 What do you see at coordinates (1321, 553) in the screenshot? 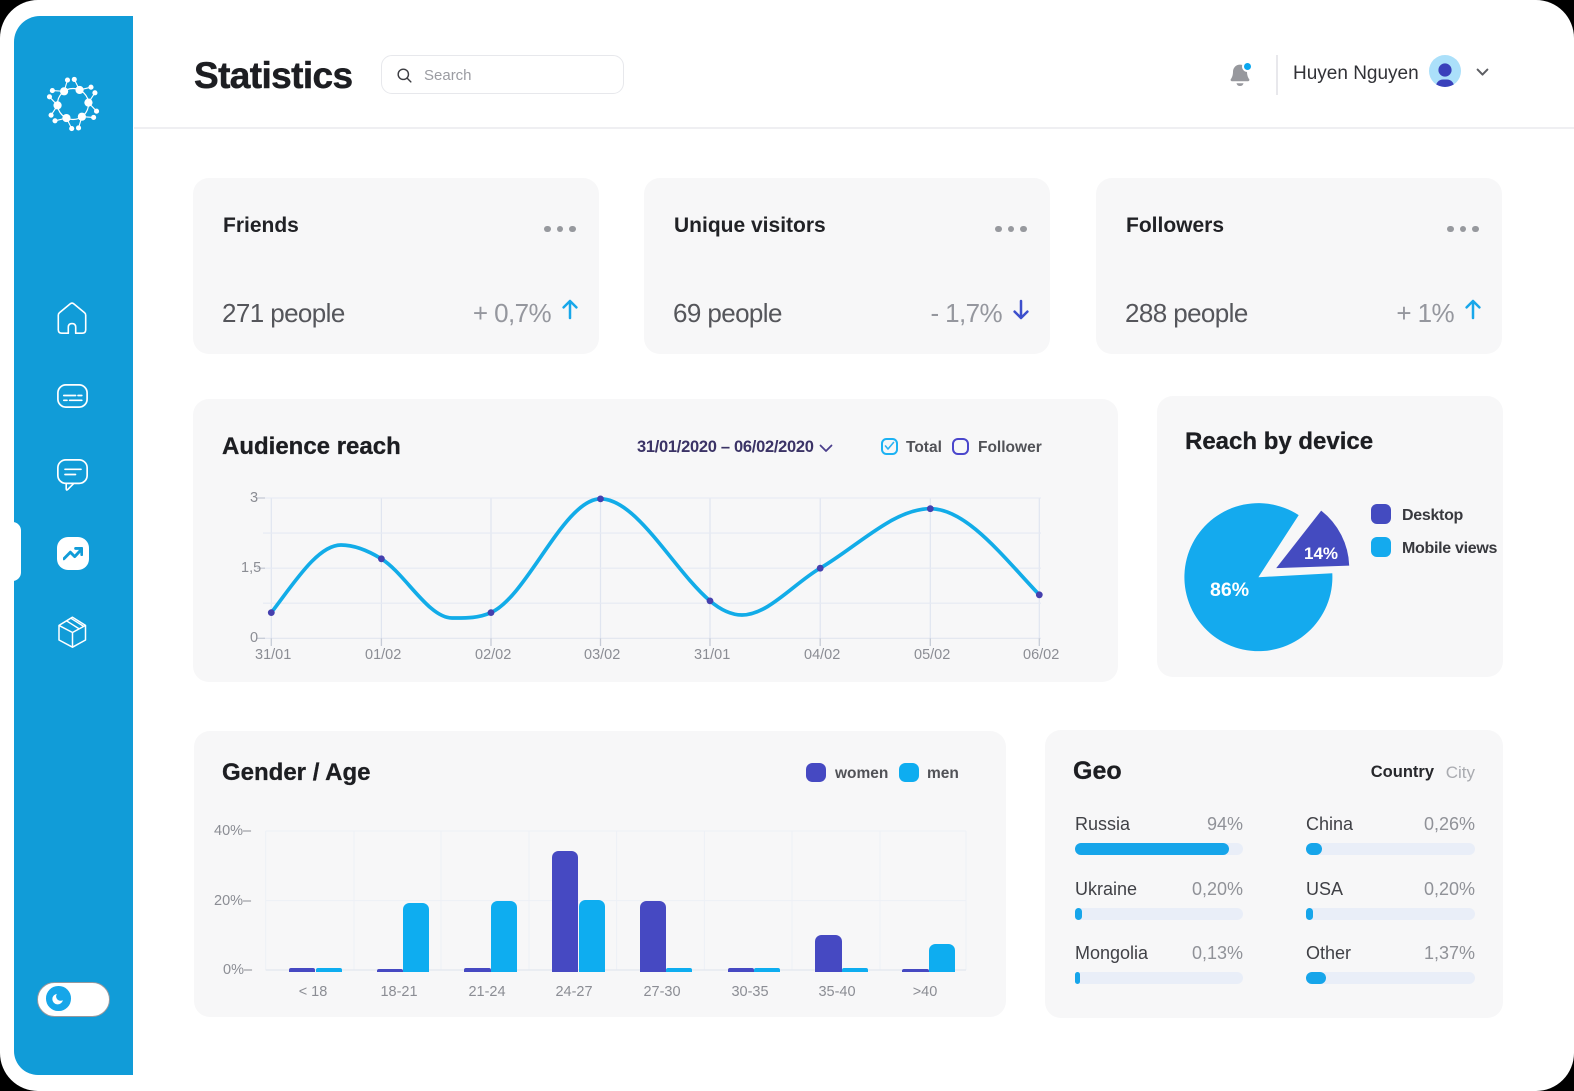
I see `svg-text: 14%` at bounding box center [1321, 553].